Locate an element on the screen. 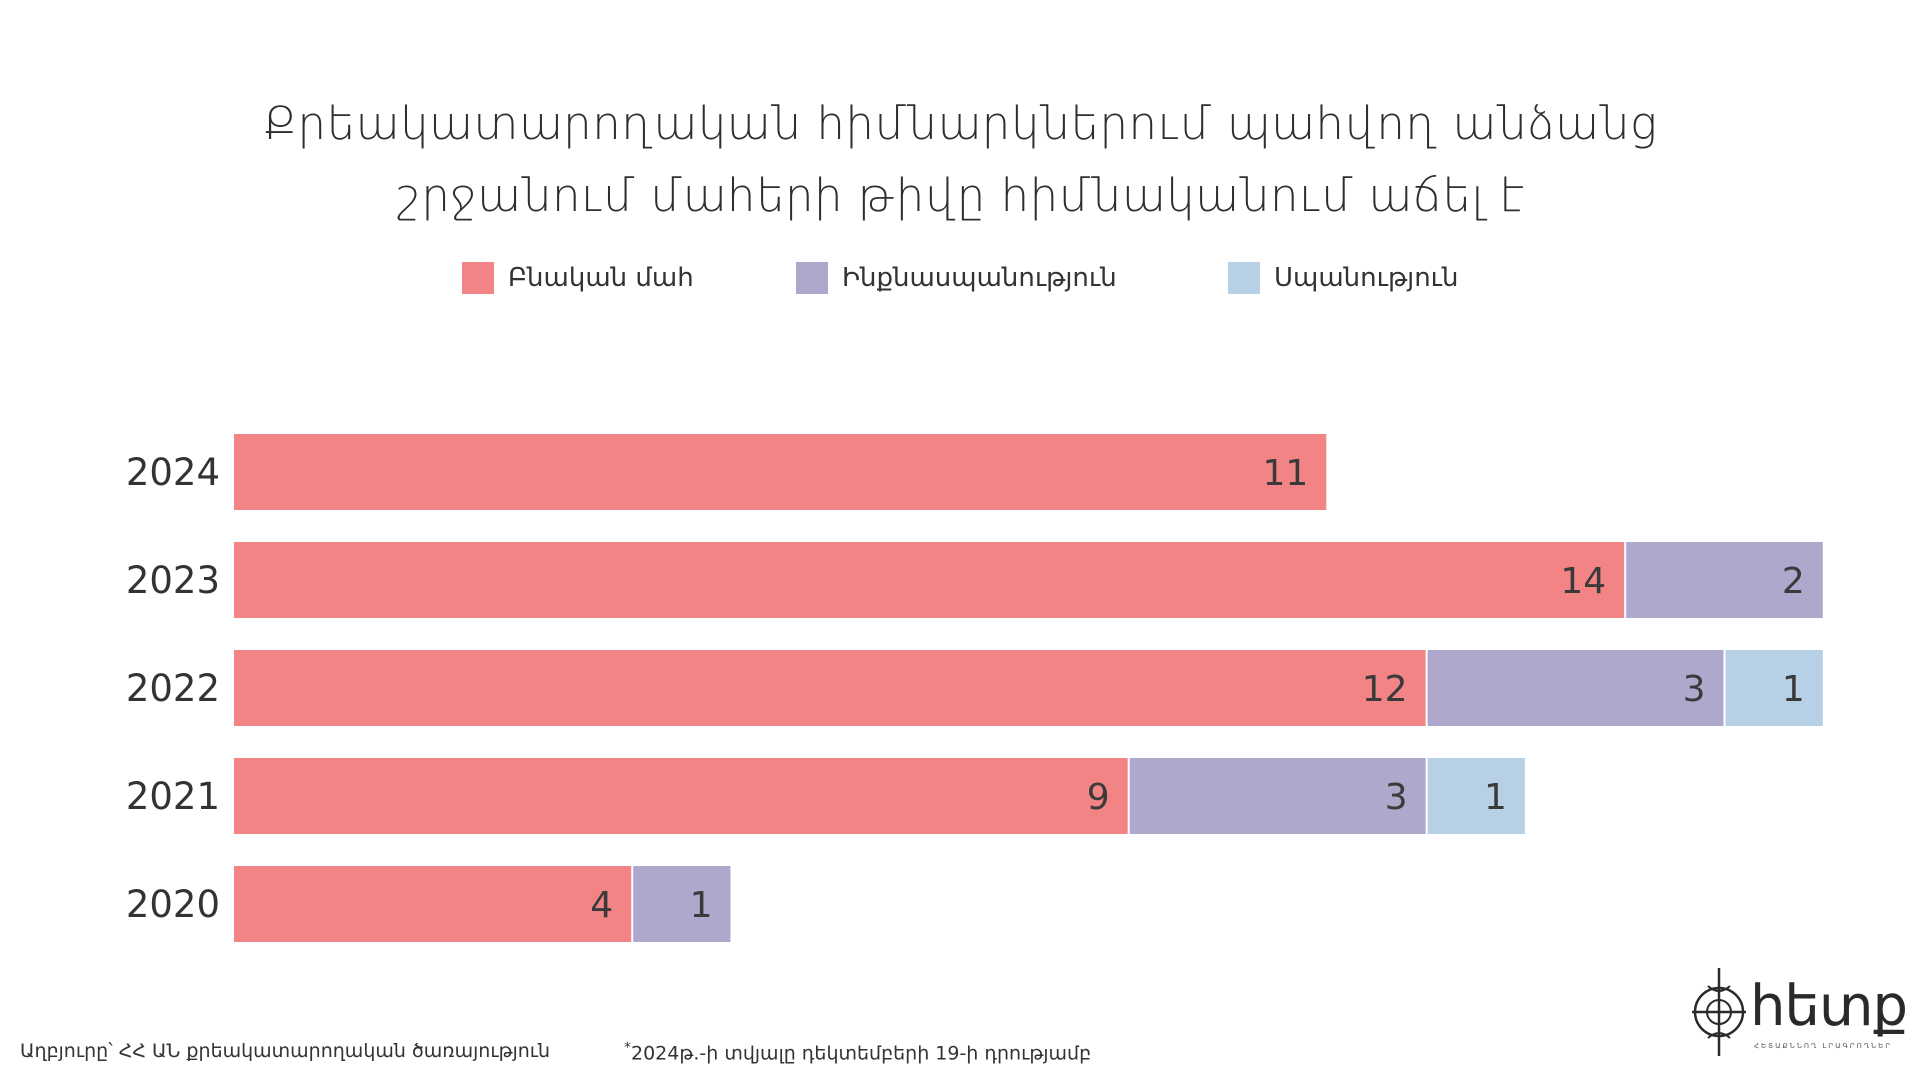  data-label-murder-2021: 1 is located at coordinates (1495, 797).